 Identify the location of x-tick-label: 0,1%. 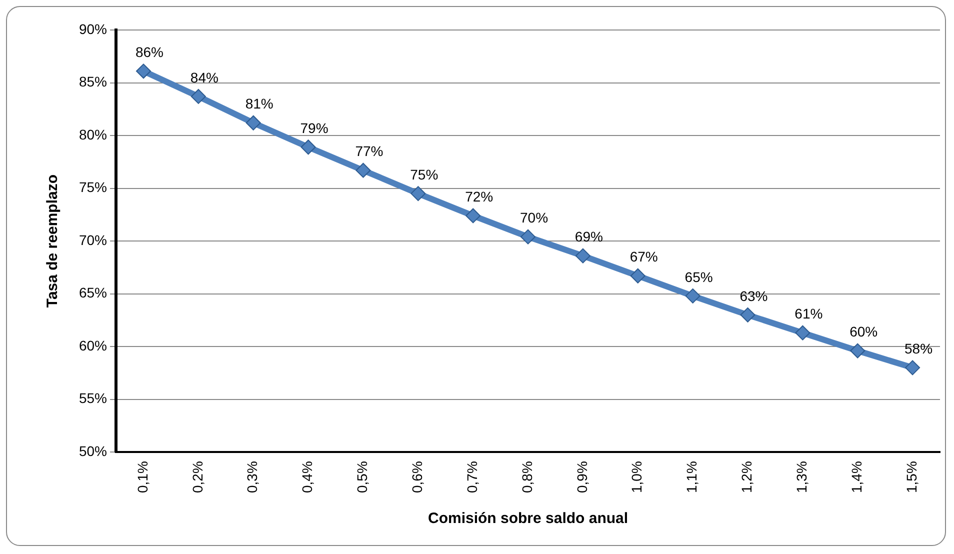
(142, 477).